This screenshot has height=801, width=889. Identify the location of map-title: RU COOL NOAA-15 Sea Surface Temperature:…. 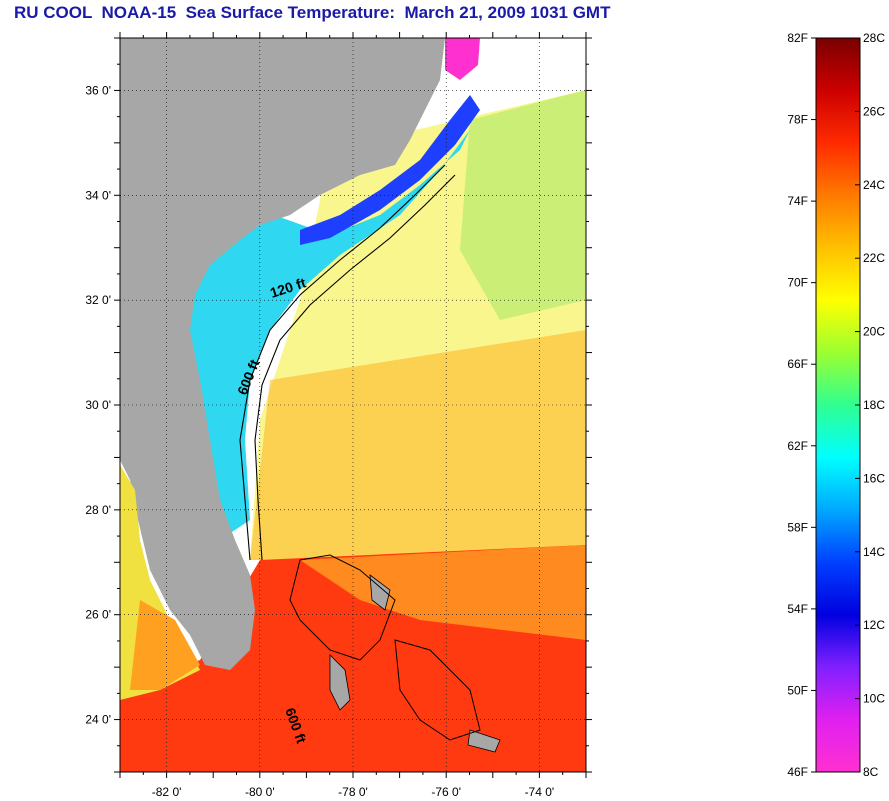
(312, 12).